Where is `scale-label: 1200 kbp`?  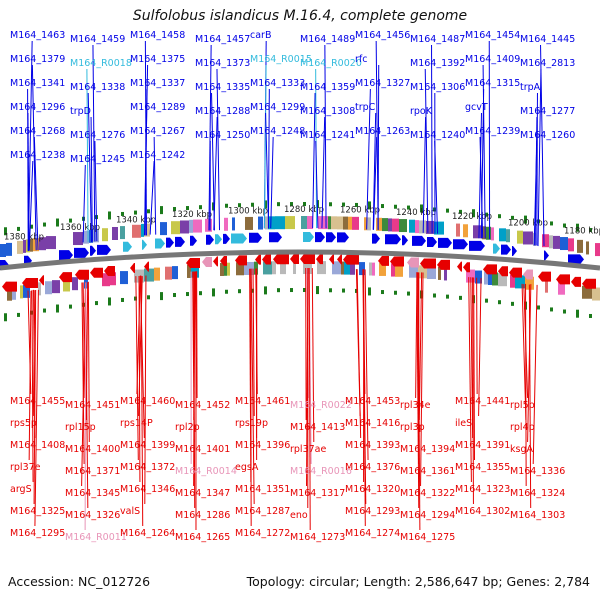 scale-label: 1200 kbp is located at coordinates (528, 223).